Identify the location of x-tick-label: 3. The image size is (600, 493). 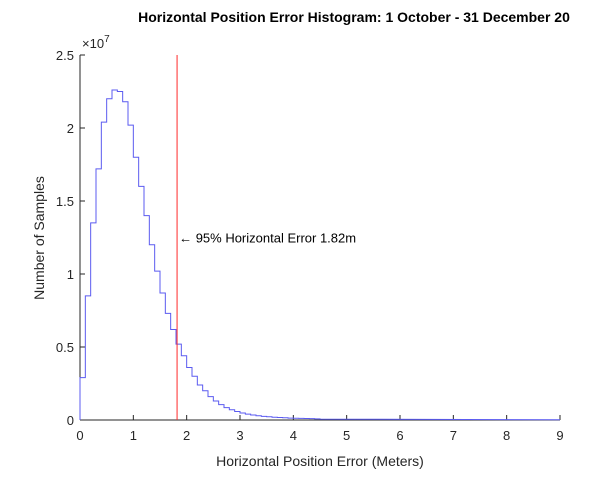
(239, 435).